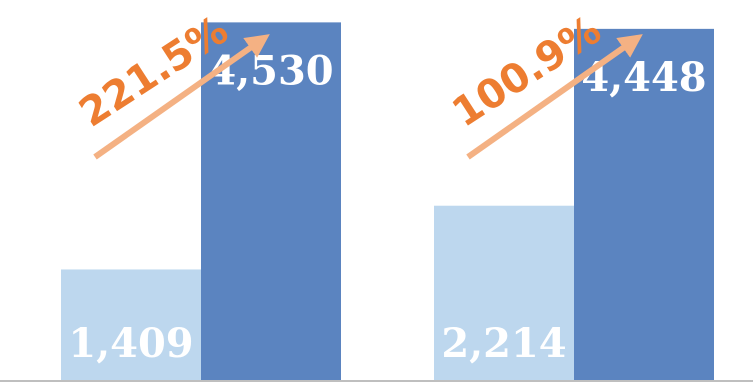 This screenshot has width=753, height=382. Describe the element at coordinates (554, 97) in the screenshot. I see `growth-arrow-g2` at that location.